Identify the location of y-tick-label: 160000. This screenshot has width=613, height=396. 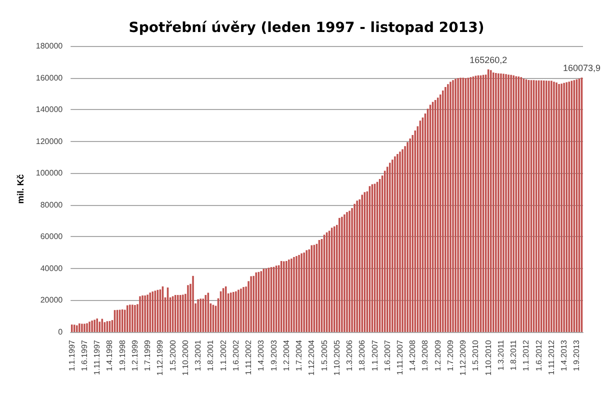
(50, 77).